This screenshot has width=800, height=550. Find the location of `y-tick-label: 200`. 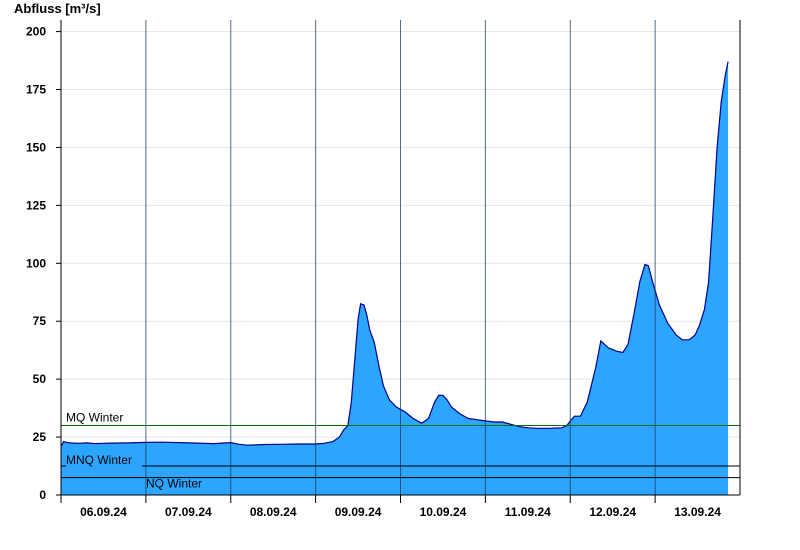

y-tick-label: 200 is located at coordinates (36, 32).